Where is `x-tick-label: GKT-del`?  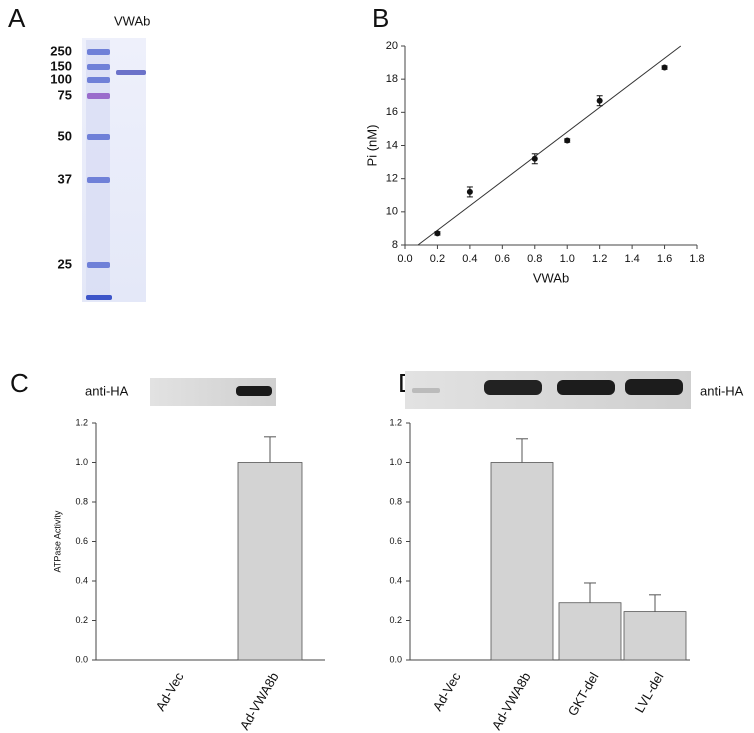
x-tick-label: GKT-del is located at coordinates (583, 694).